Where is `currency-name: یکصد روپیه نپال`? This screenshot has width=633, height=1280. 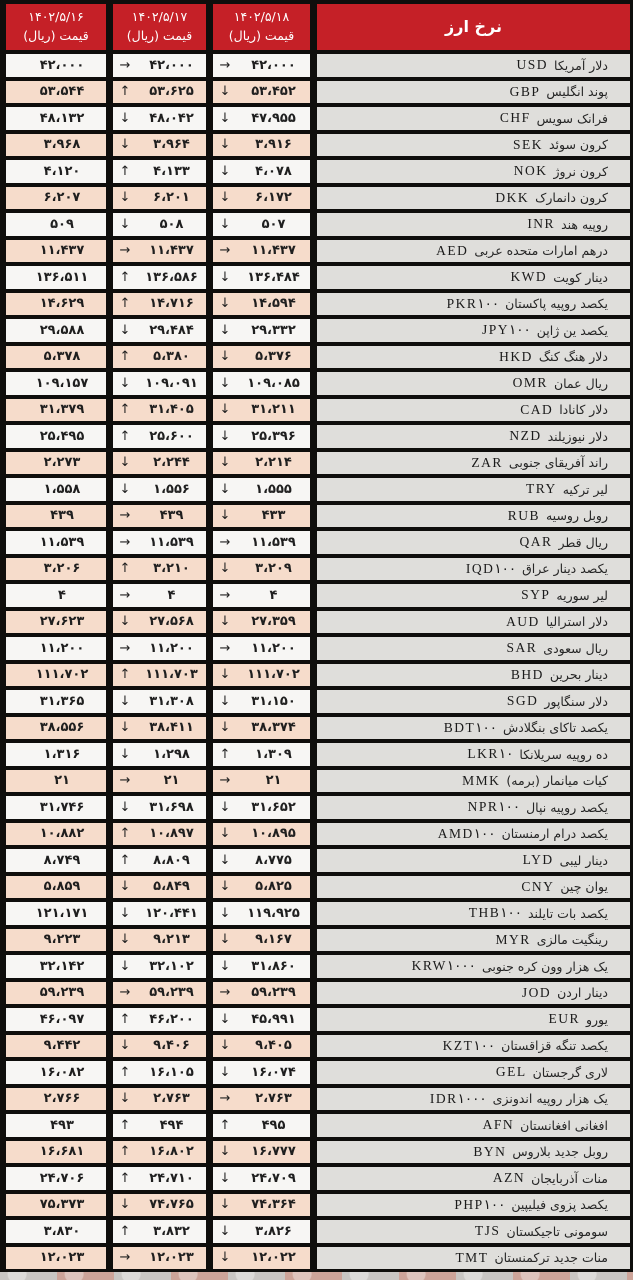 currency-name: یکصد روپیه نپال is located at coordinates (567, 807).